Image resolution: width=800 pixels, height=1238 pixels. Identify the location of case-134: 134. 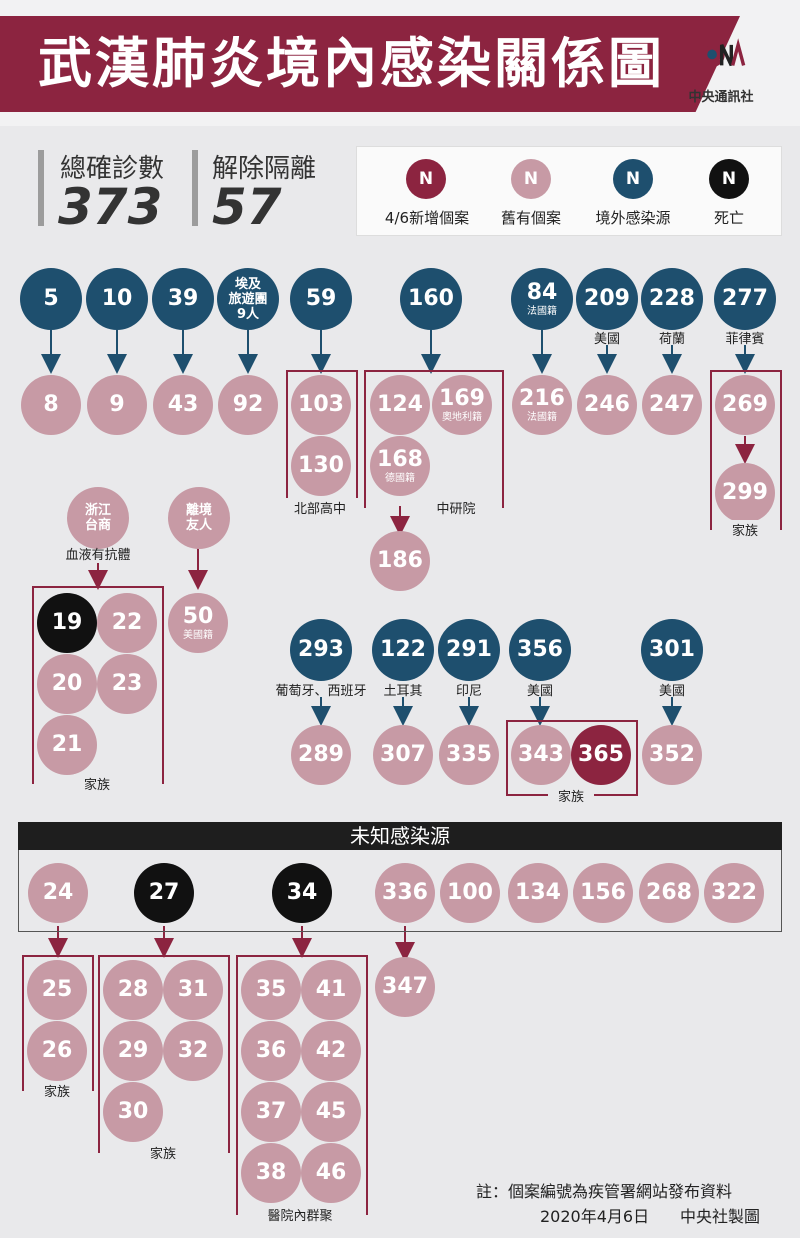
(538, 893).